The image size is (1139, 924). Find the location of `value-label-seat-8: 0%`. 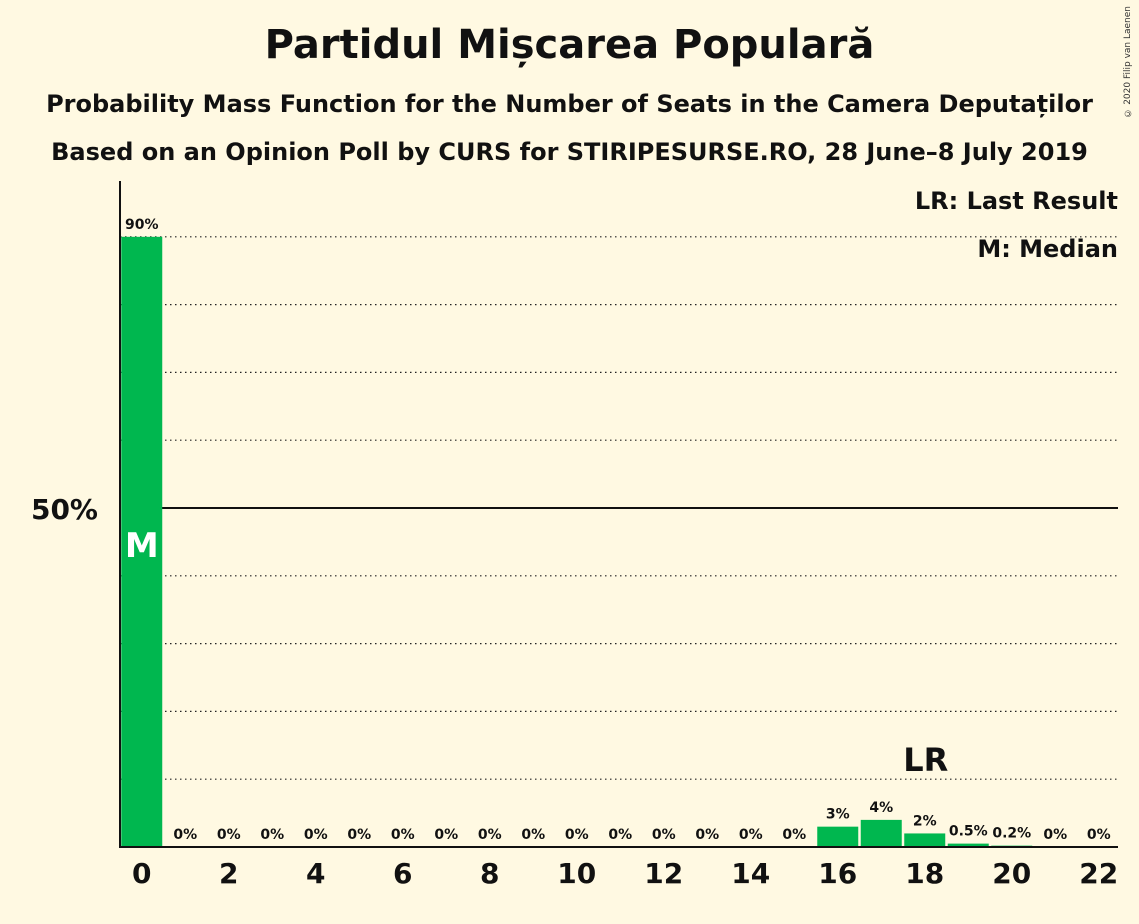

value-label-seat-8: 0% is located at coordinates (490, 835).